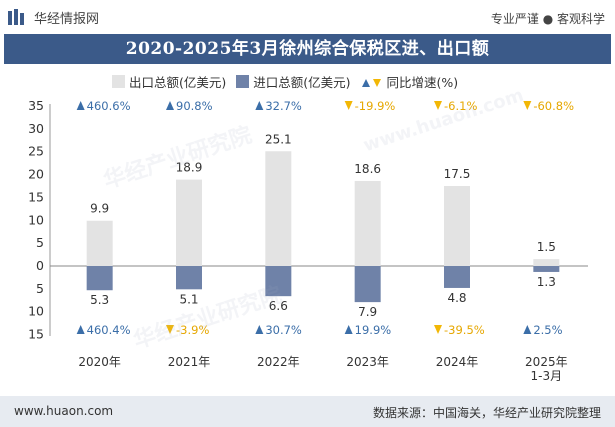 This screenshot has height=427, width=615. What do you see at coordinates (178, 82) in the screenshot?
I see `legend-export-label: 出口总额(亿美元)` at bounding box center [178, 82].